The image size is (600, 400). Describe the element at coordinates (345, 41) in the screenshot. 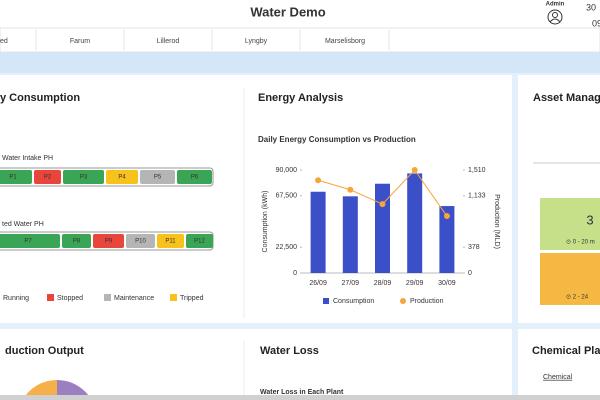

I see `tab: Marselisborg` at that location.